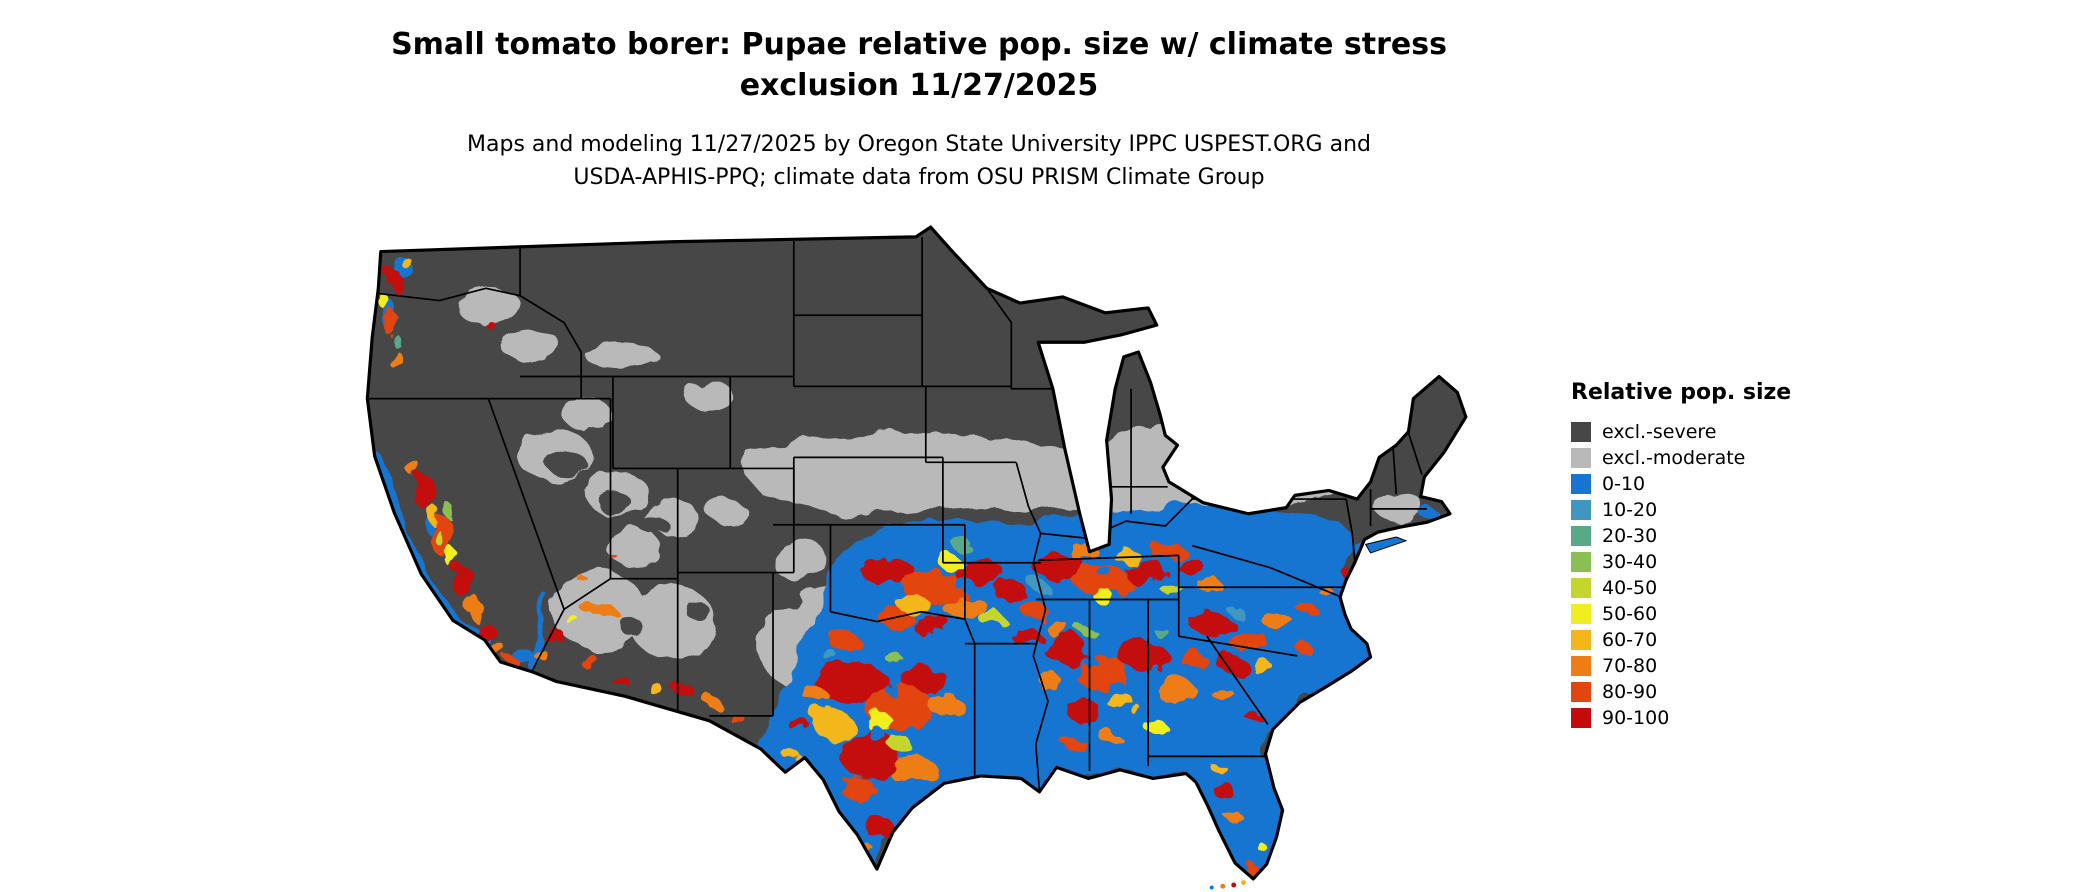 The width and height of the screenshot is (2100, 892). Describe the element at coordinates (1681, 588) in the screenshot. I see `legend-item: 40-50` at that location.